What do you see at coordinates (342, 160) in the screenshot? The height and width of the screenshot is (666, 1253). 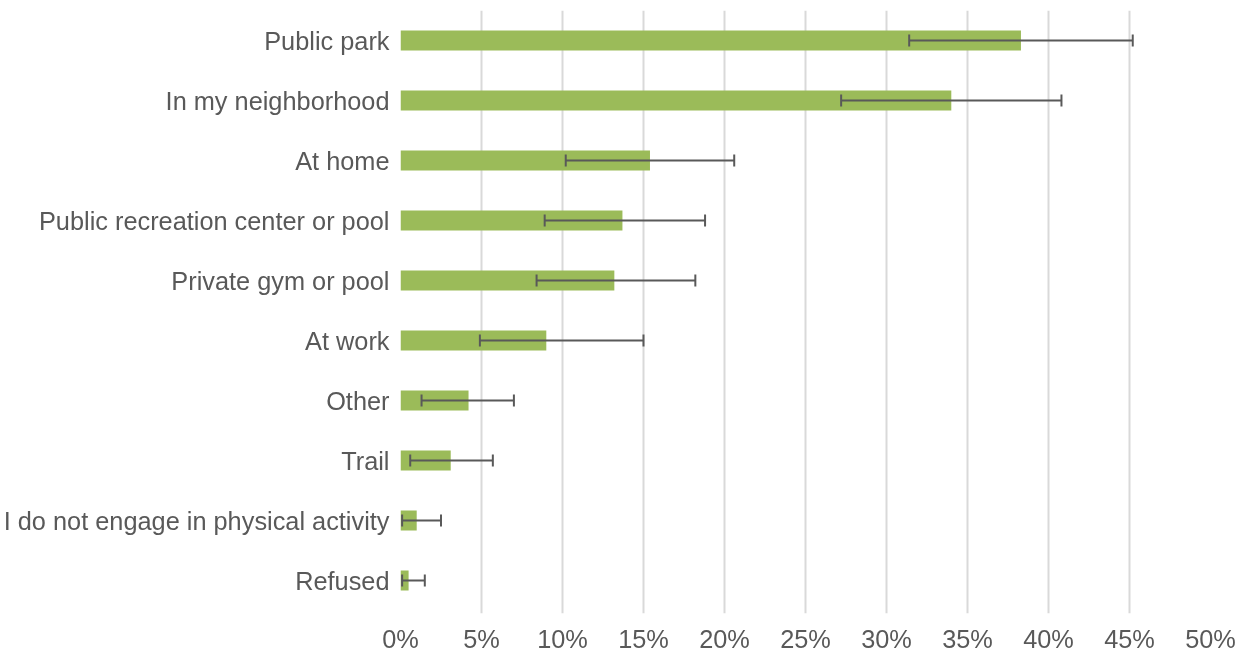 I see `y-tick-label: At home` at bounding box center [342, 160].